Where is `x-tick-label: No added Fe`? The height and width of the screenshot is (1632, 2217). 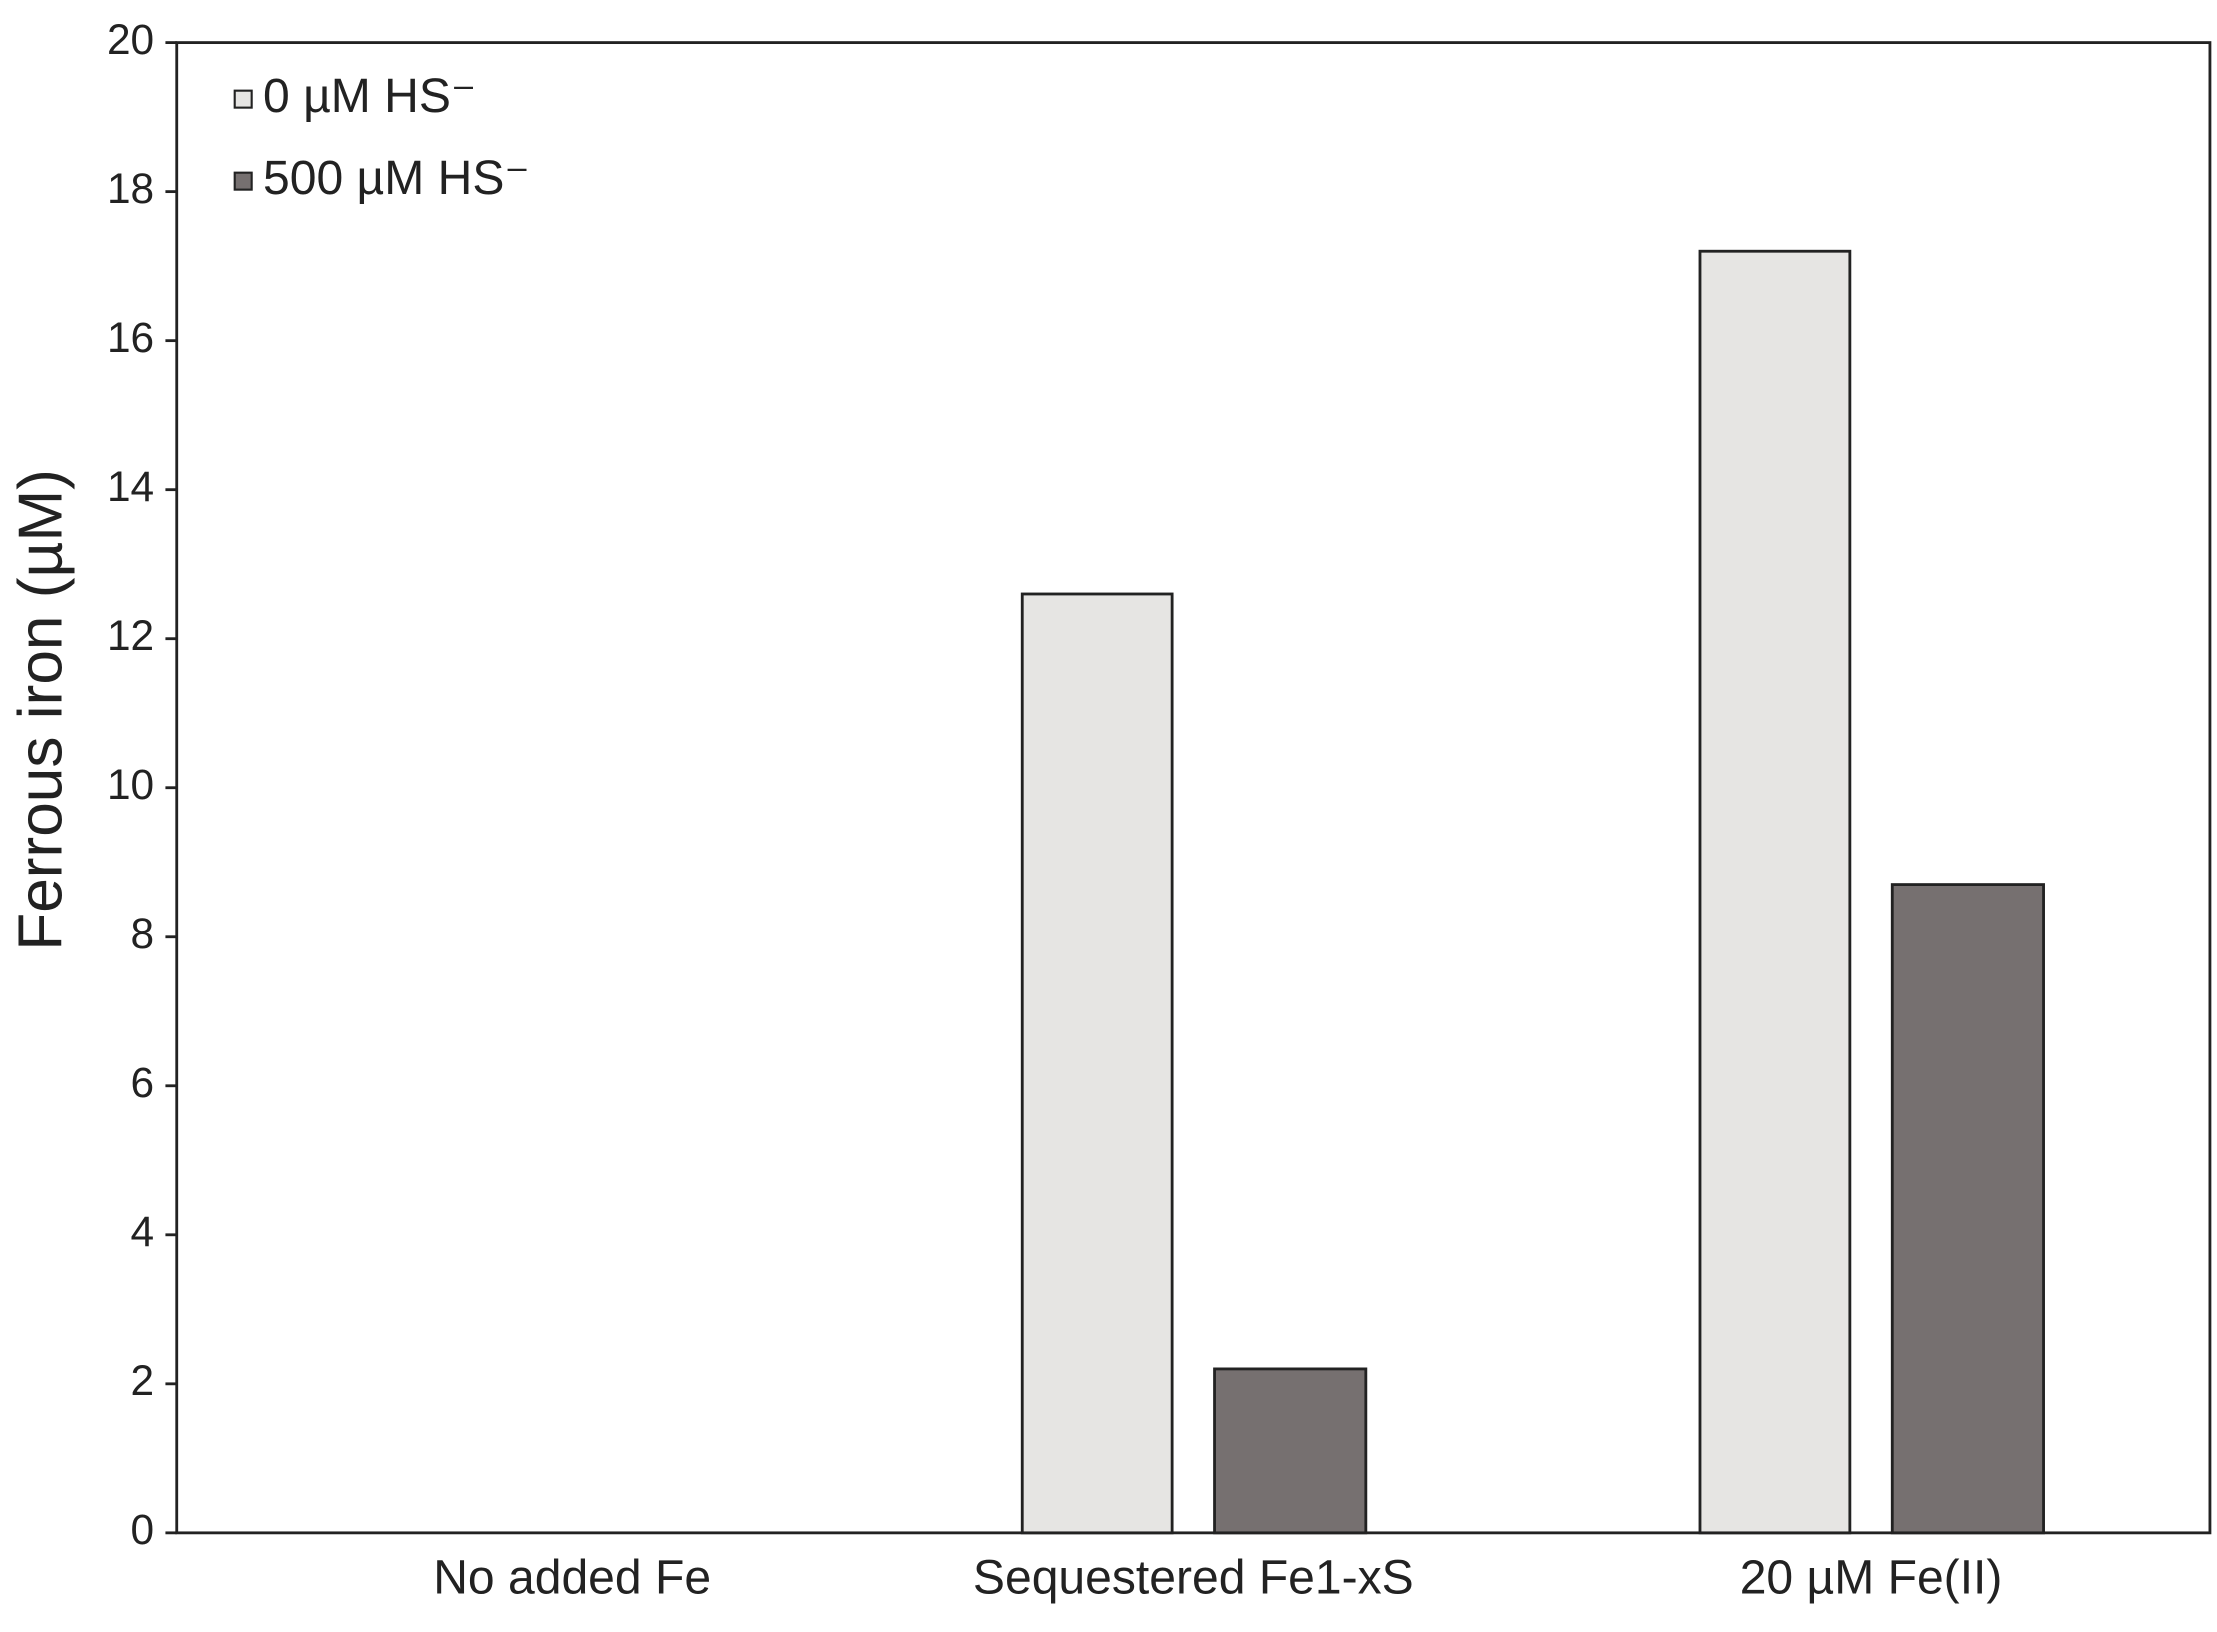
x-tick-label: No added Fe is located at coordinates (572, 1578).